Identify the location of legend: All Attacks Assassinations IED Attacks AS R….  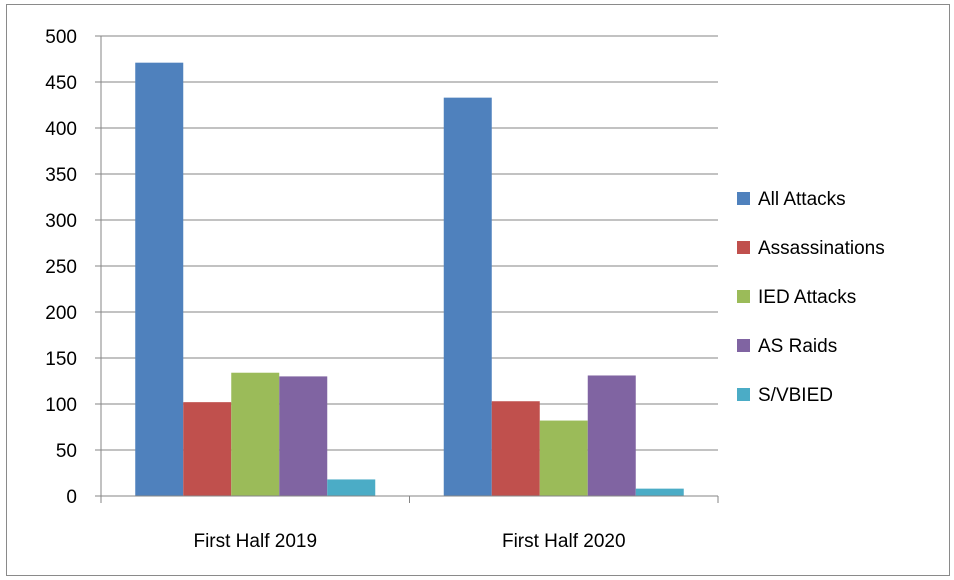
(811, 297).